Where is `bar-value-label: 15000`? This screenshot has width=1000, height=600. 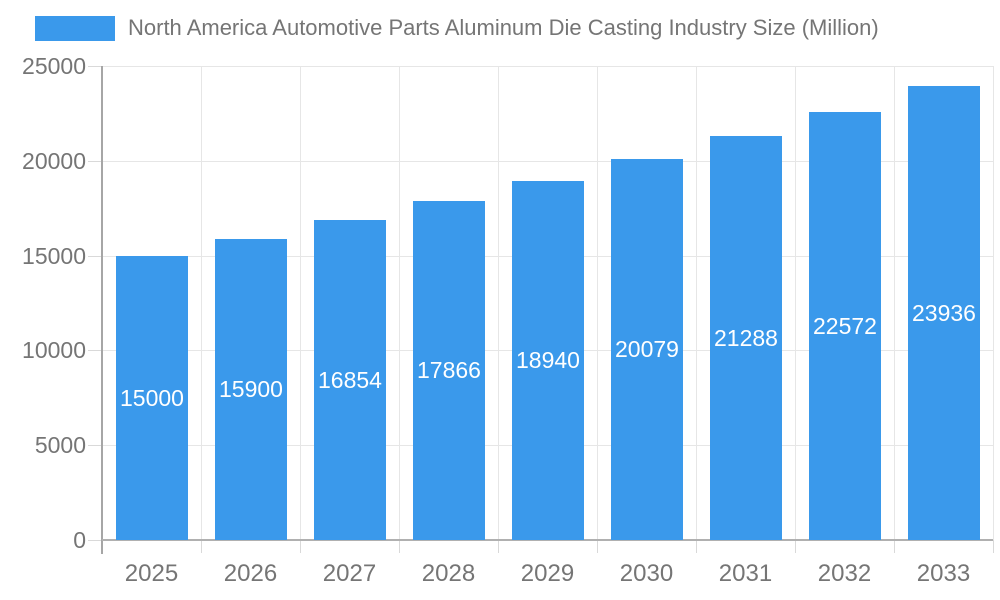
bar-value-label: 15000 is located at coordinates (152, 397).